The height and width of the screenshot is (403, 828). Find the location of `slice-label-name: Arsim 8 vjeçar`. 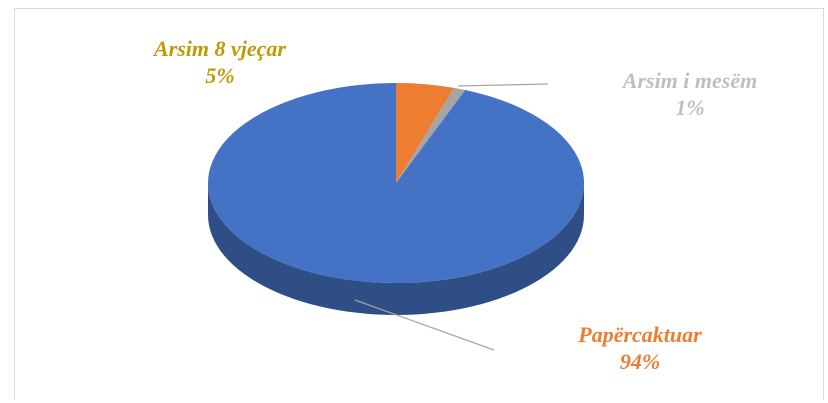

slice-label-name: Arsim 8 vjeçar is located at coordinates (220, 48).